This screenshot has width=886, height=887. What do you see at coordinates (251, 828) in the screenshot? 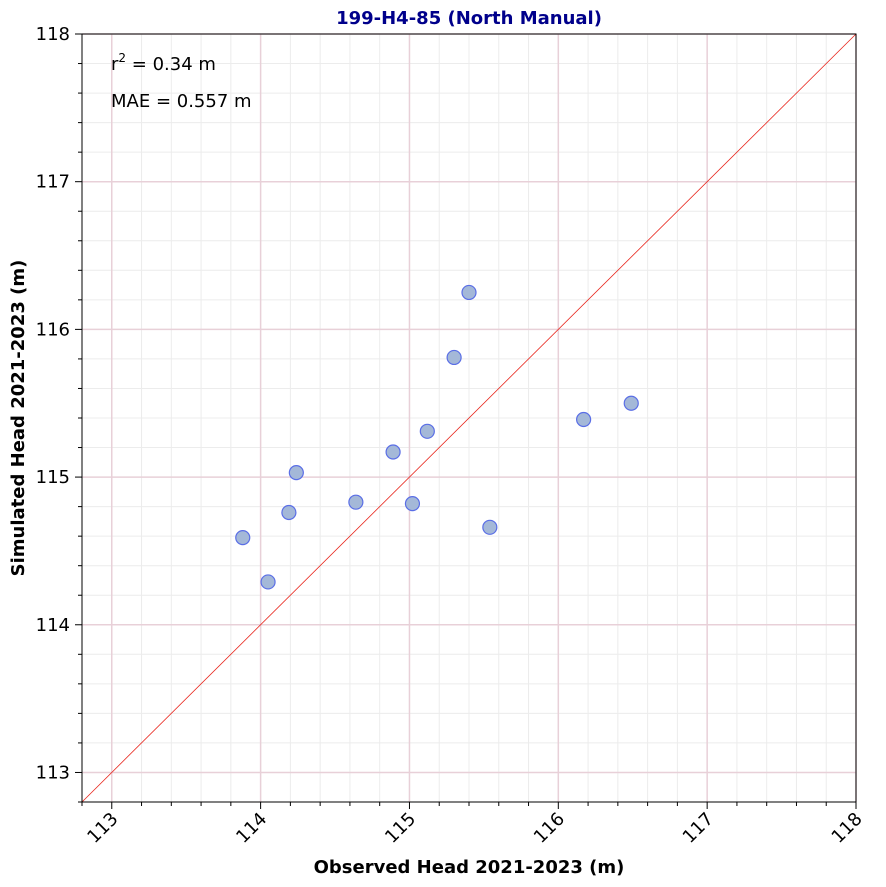
I see `x-tick-label: 114` at bounding box center [251, 828].